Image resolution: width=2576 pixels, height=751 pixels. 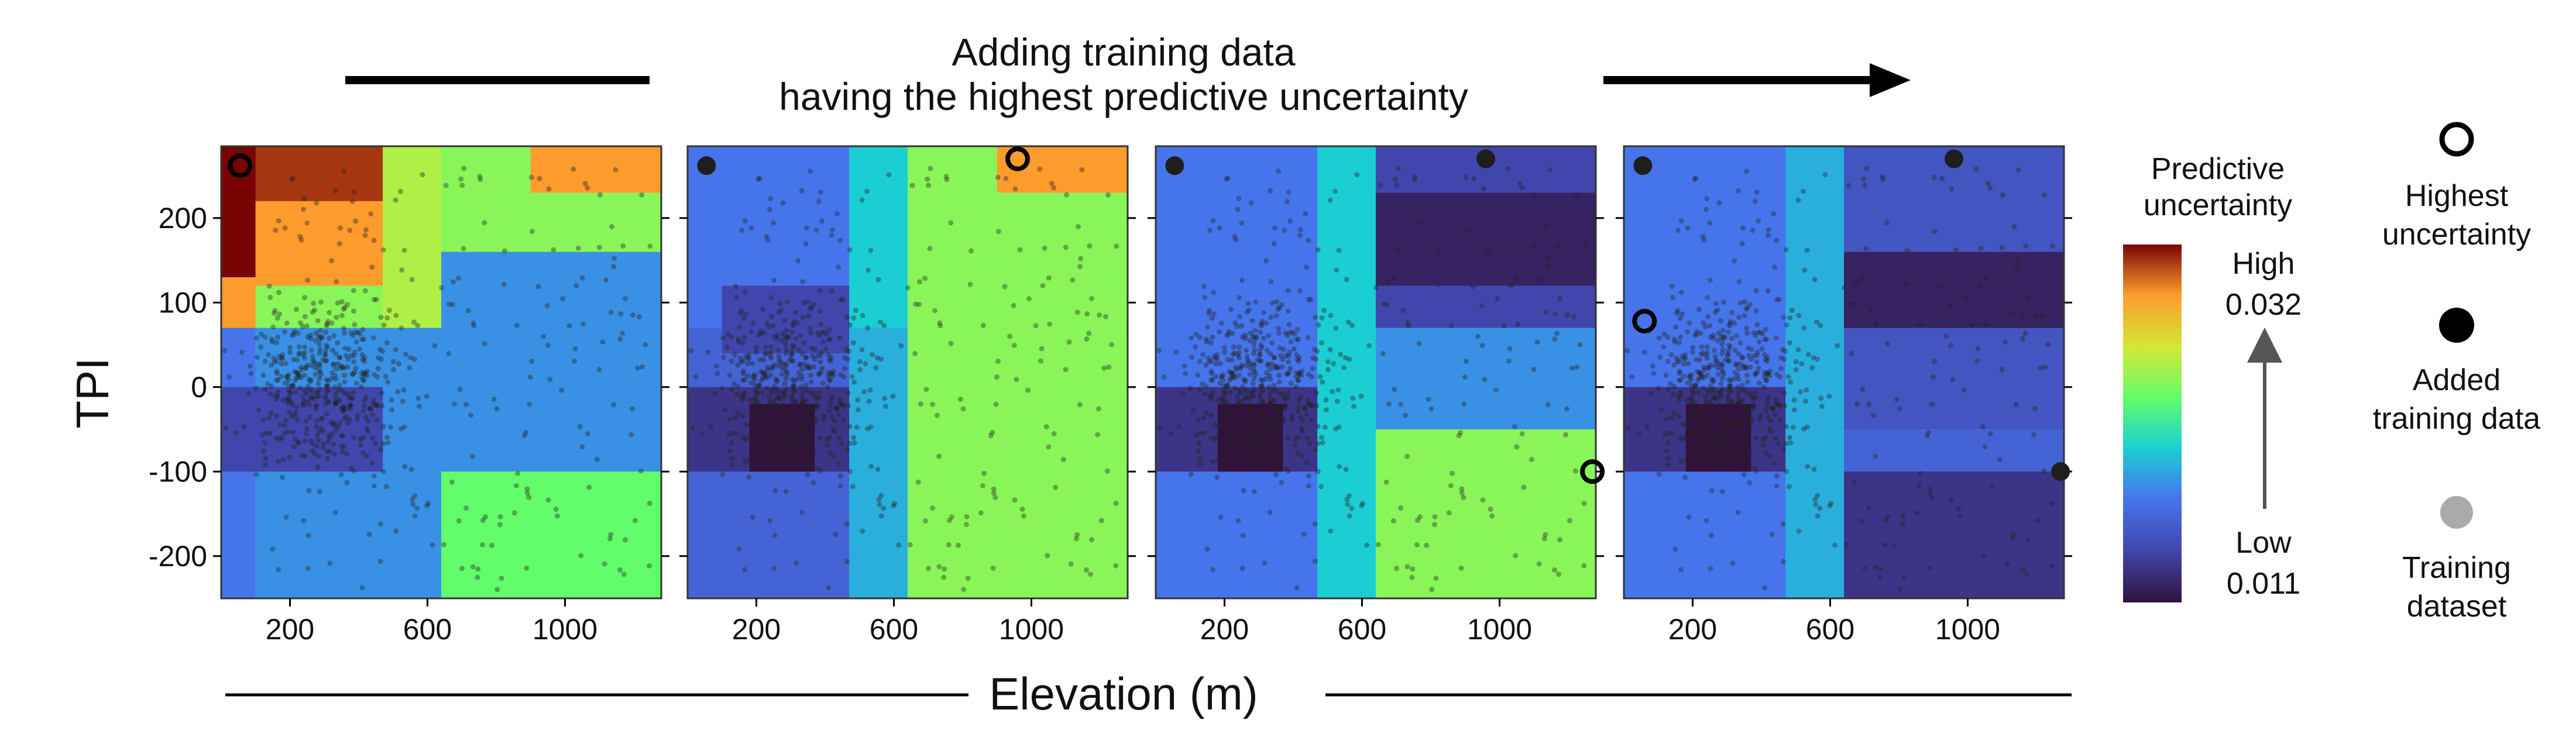 I want to click on training-scatter, so click(x=904, y=379).